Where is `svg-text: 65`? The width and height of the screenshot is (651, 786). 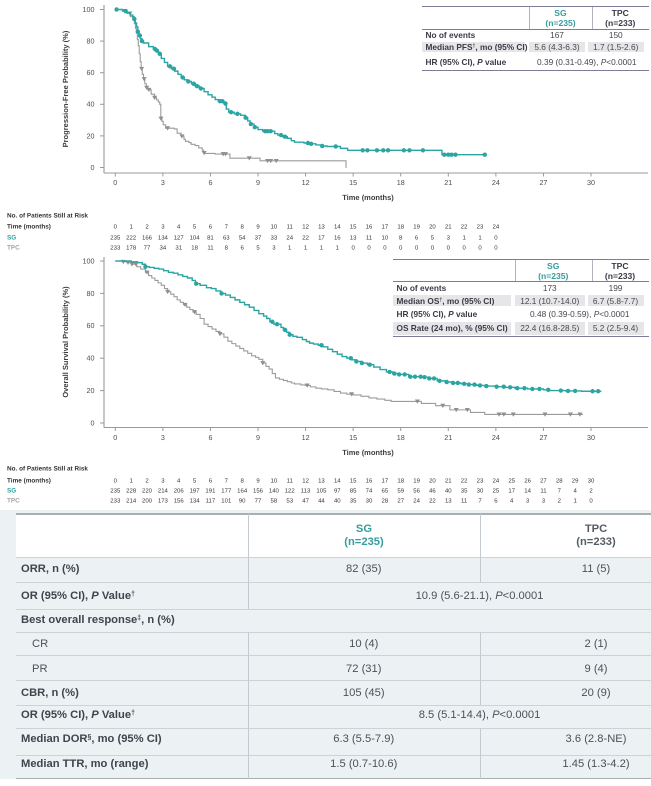 svg-text: 65 is located at coordinates (385, 491).